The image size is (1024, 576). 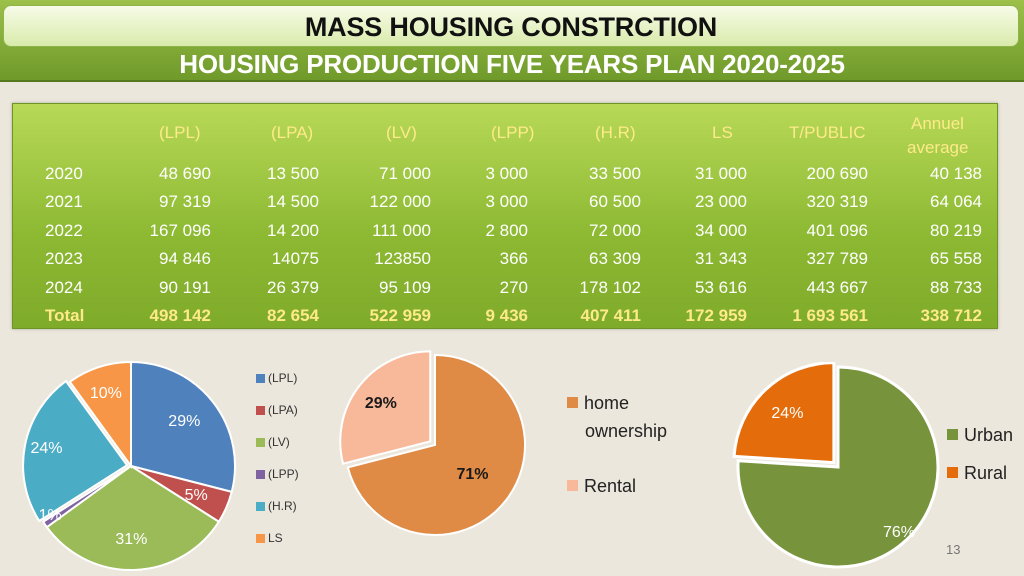 I want to click on row-label: 2022, so click(x=64, y=230).